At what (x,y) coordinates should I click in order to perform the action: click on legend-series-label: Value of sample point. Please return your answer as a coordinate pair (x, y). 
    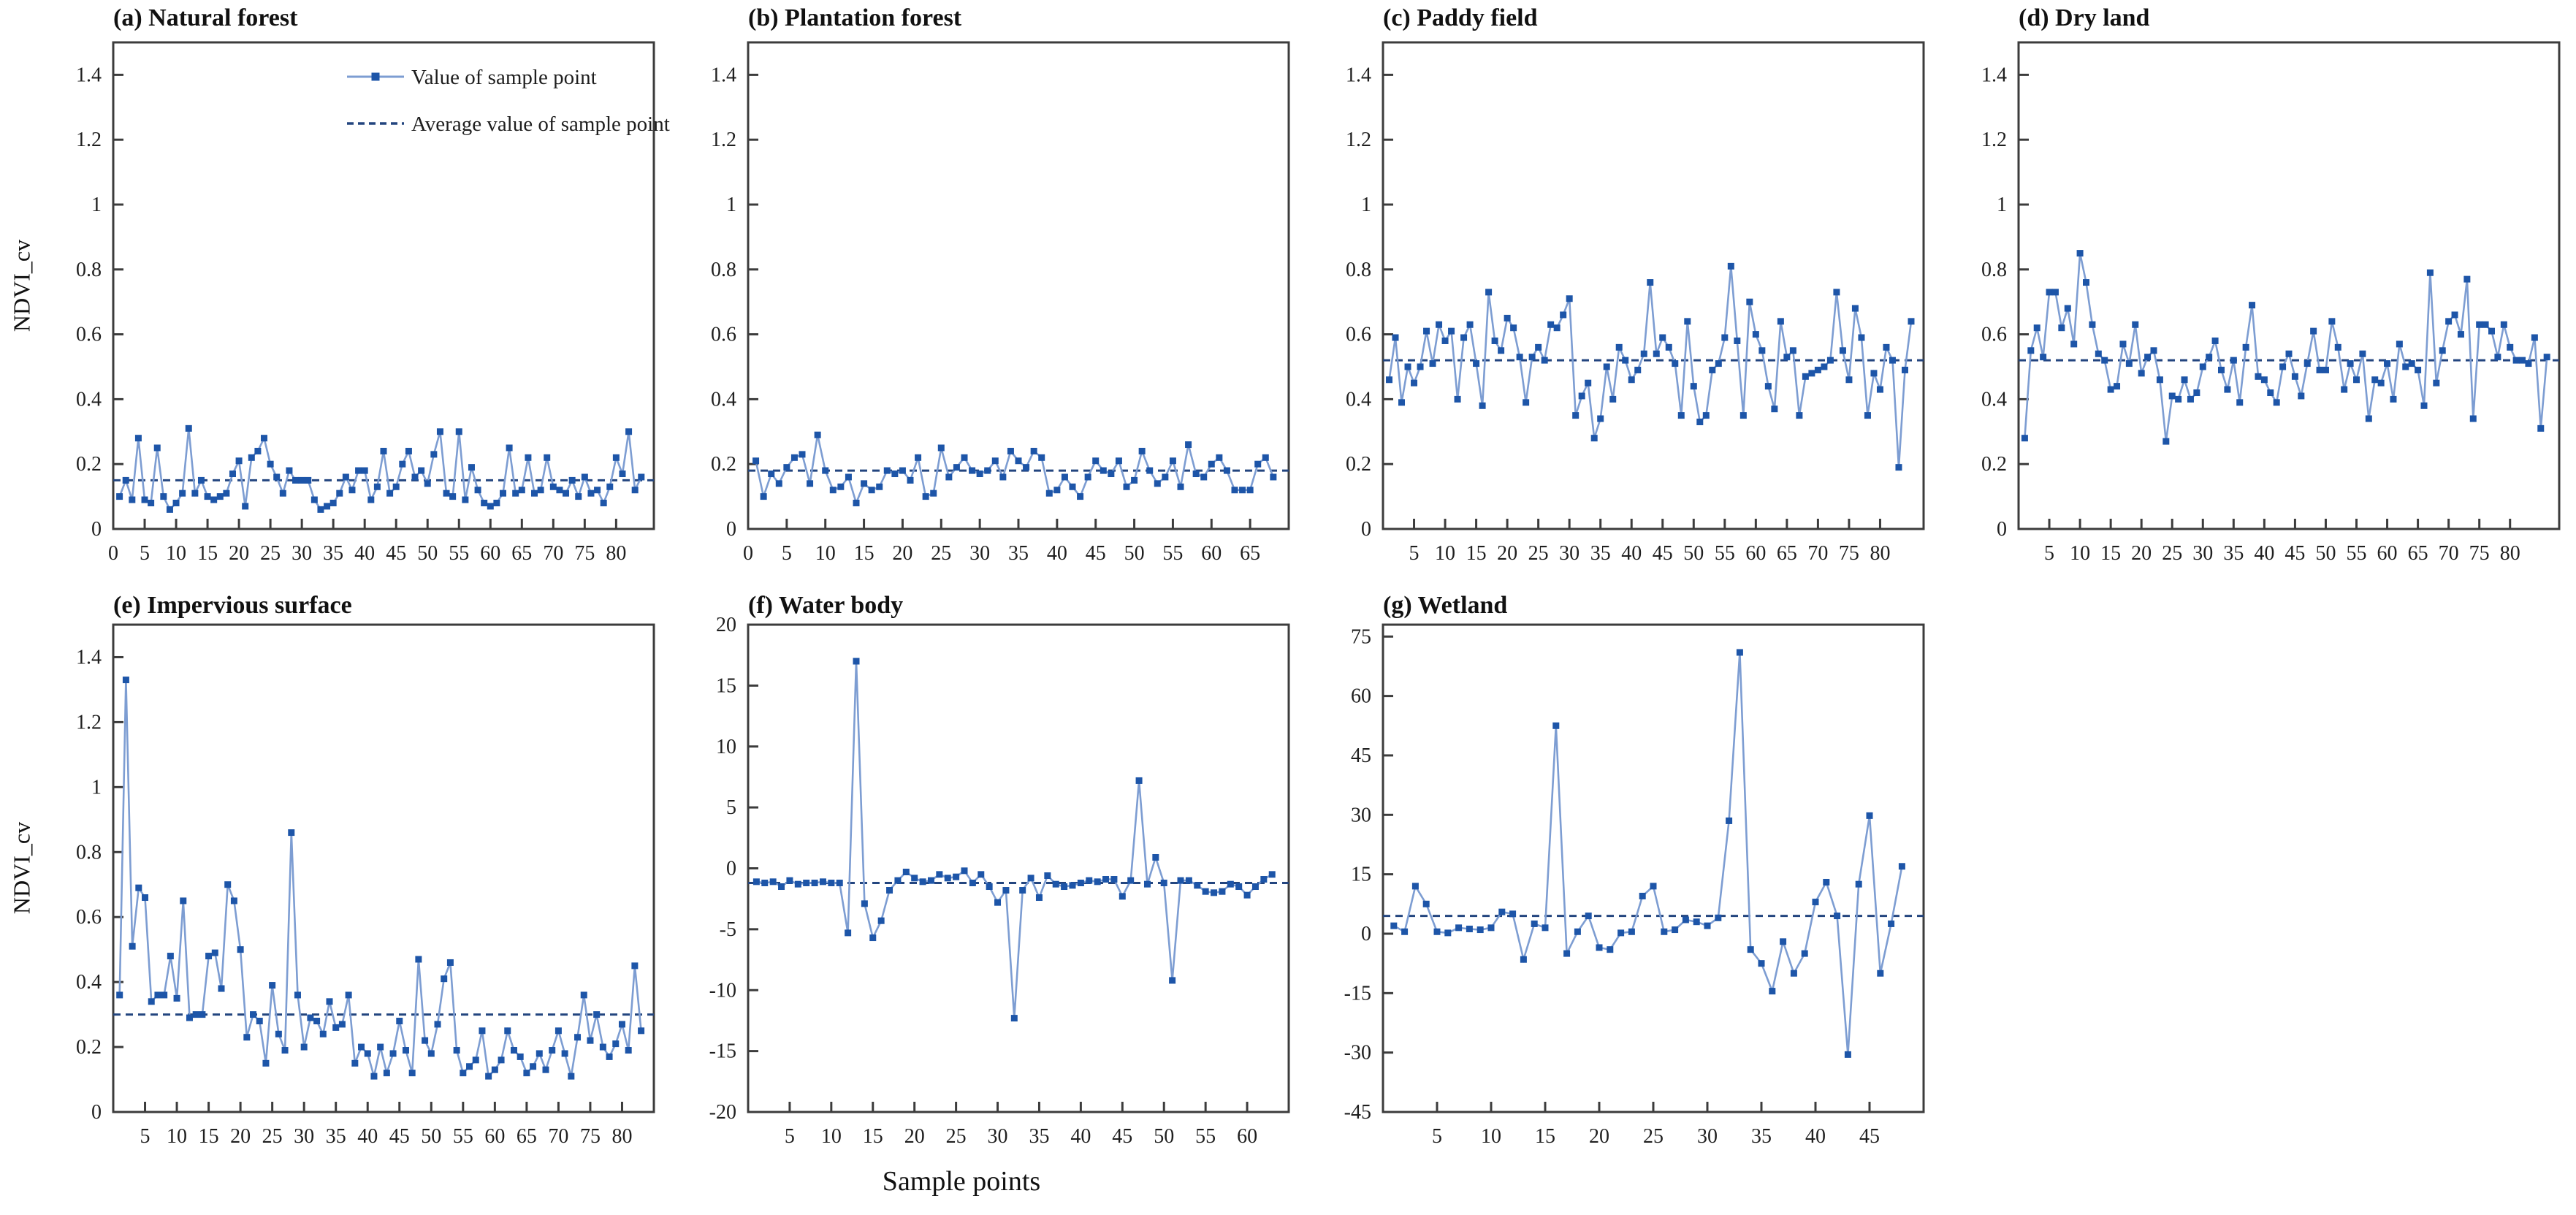
    Looking at the image, I should click on (504, 77).